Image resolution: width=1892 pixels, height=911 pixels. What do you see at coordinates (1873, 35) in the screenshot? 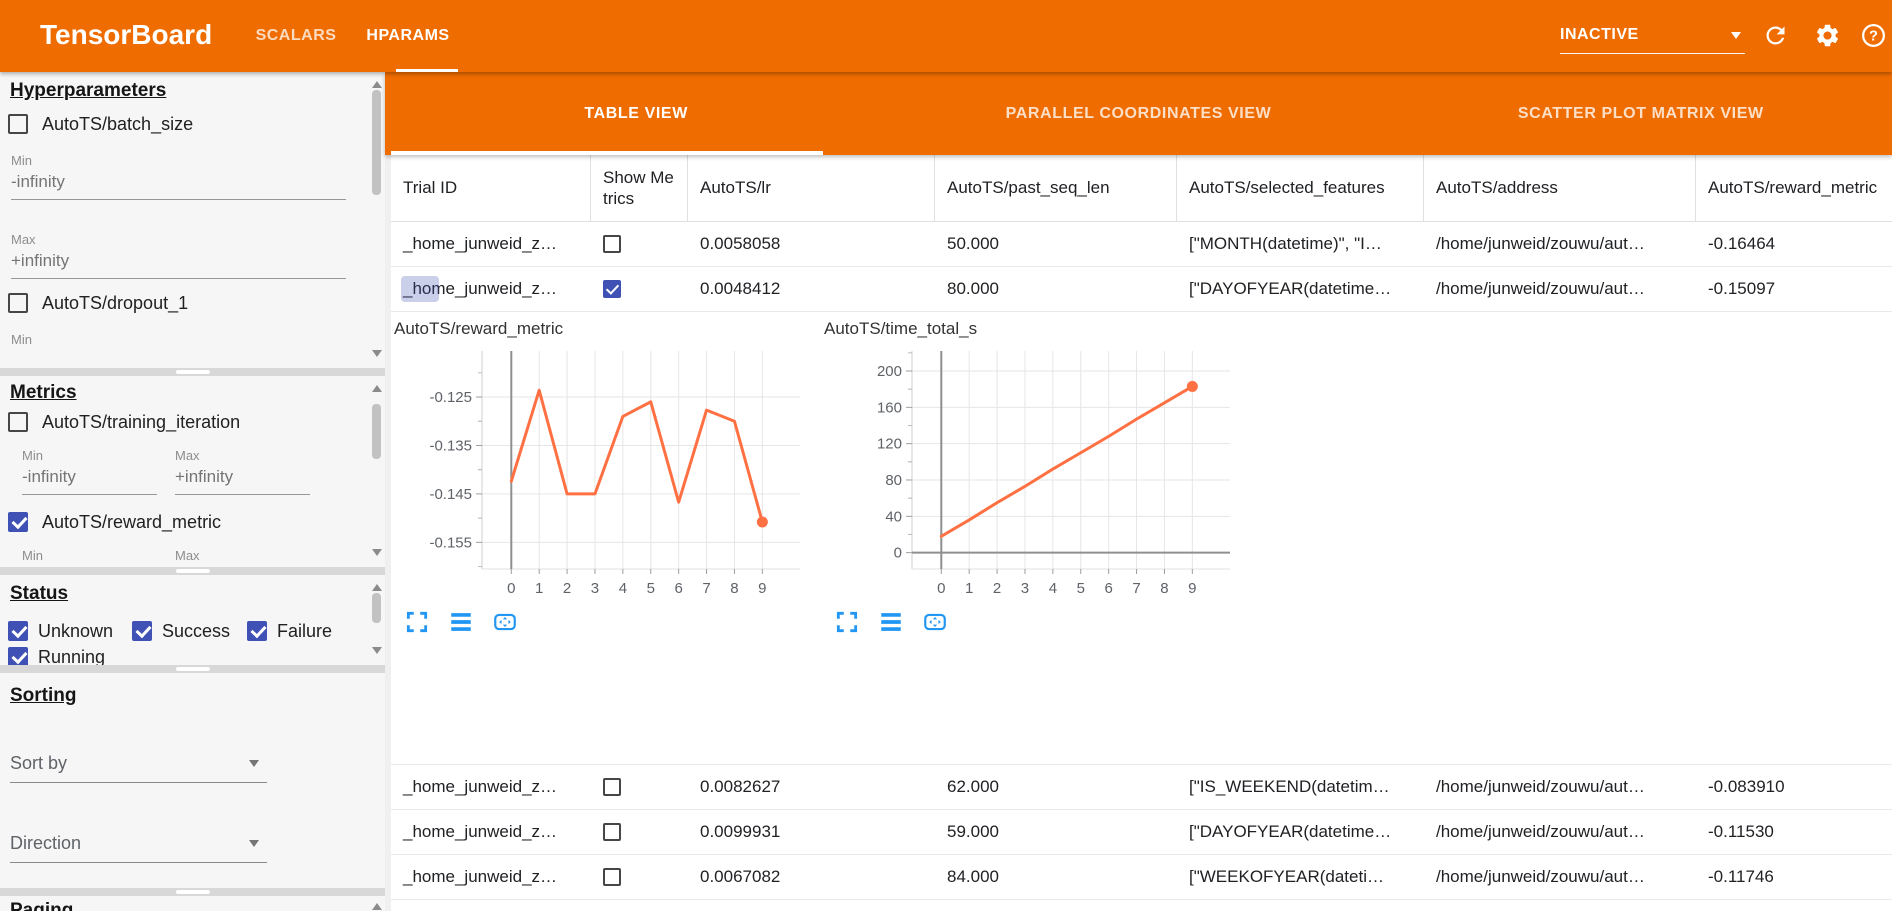
I see `help-icon: ?` at bounding box center [1873, 35].